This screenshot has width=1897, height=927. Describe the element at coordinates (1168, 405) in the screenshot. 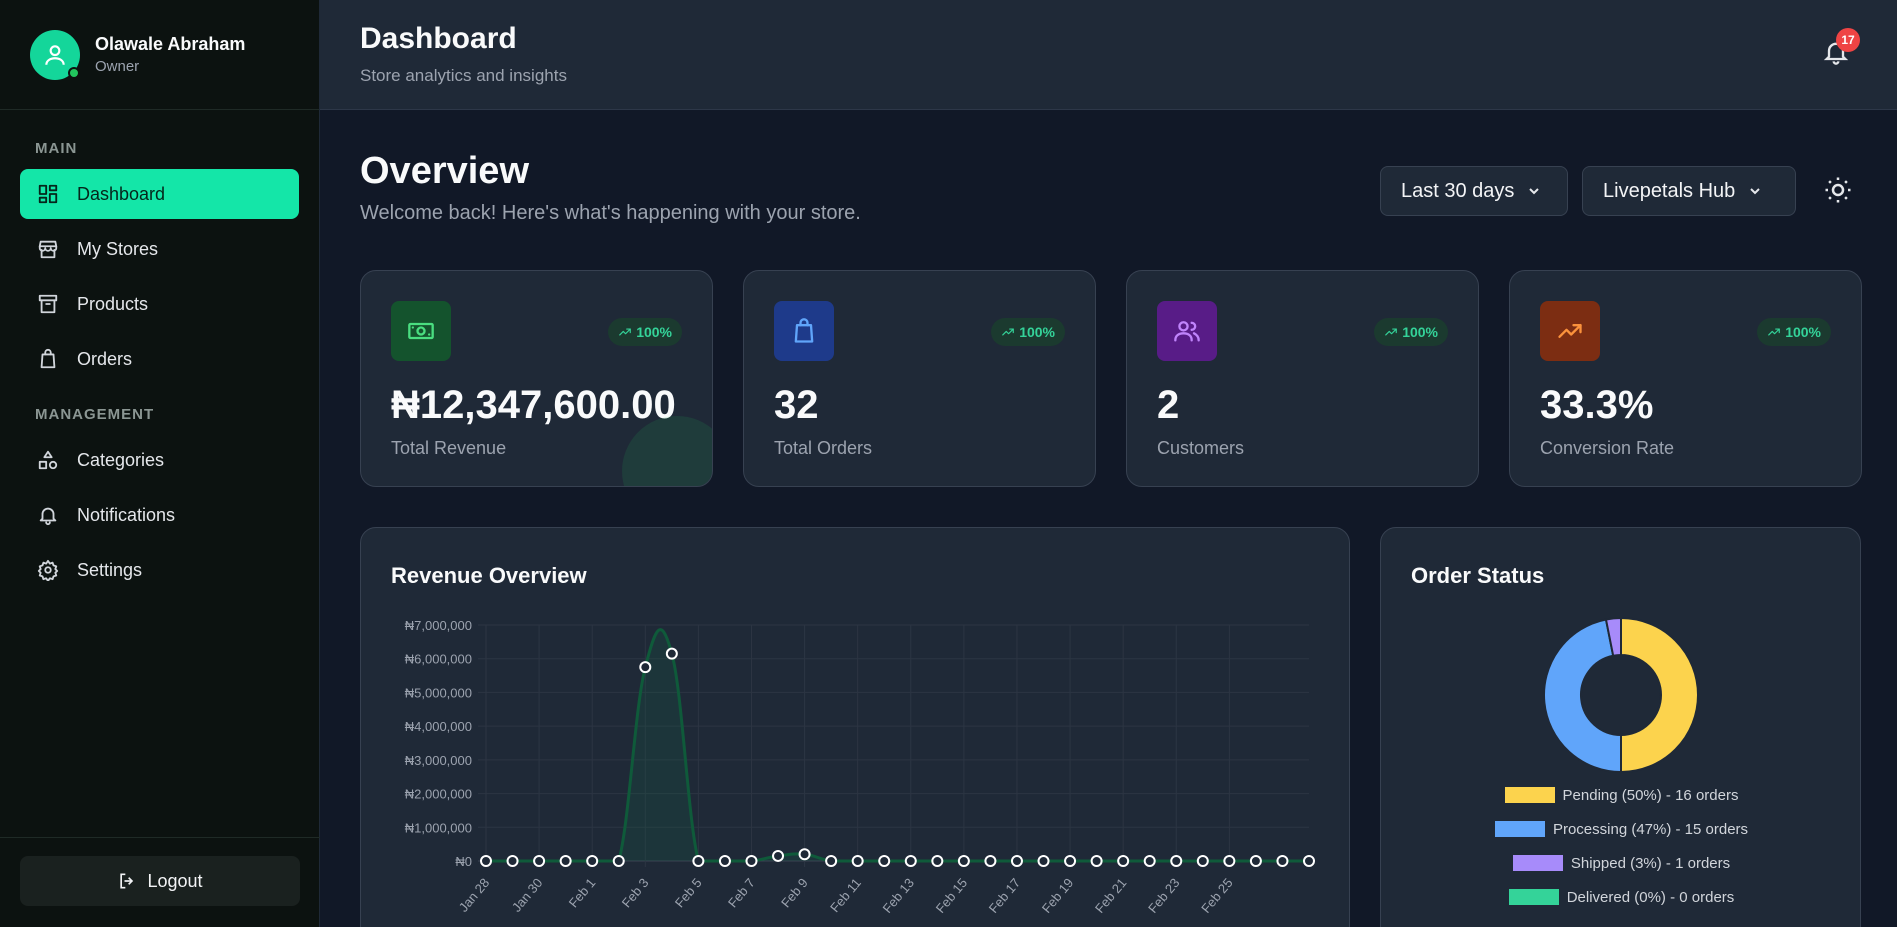

I see `stat-value: 2` at that location.